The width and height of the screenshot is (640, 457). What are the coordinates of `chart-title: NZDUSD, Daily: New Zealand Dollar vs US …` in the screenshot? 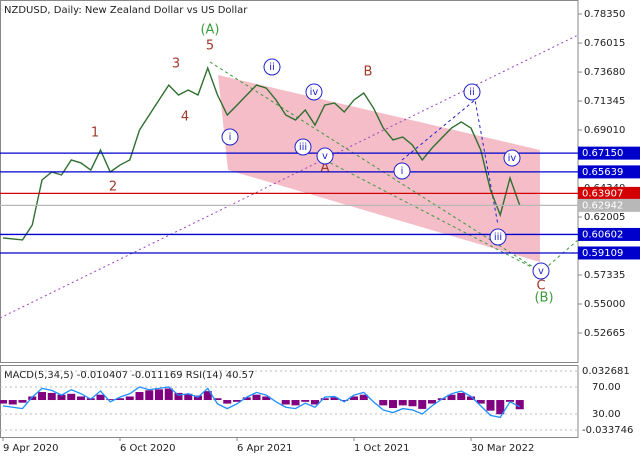 It's located at (126, 10).